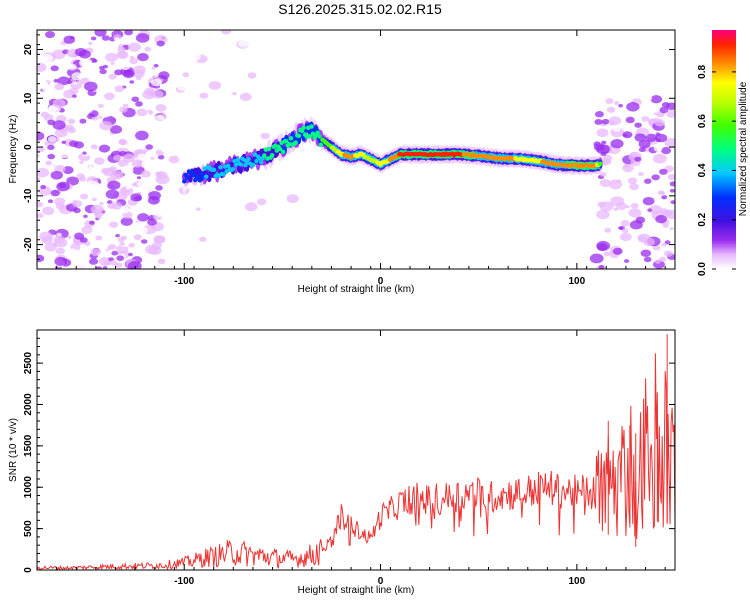 The height and width of the screenshot is (600, 750). I want to click on spectrogram-xlabel: Height of straight line (km), so click(356, 289).